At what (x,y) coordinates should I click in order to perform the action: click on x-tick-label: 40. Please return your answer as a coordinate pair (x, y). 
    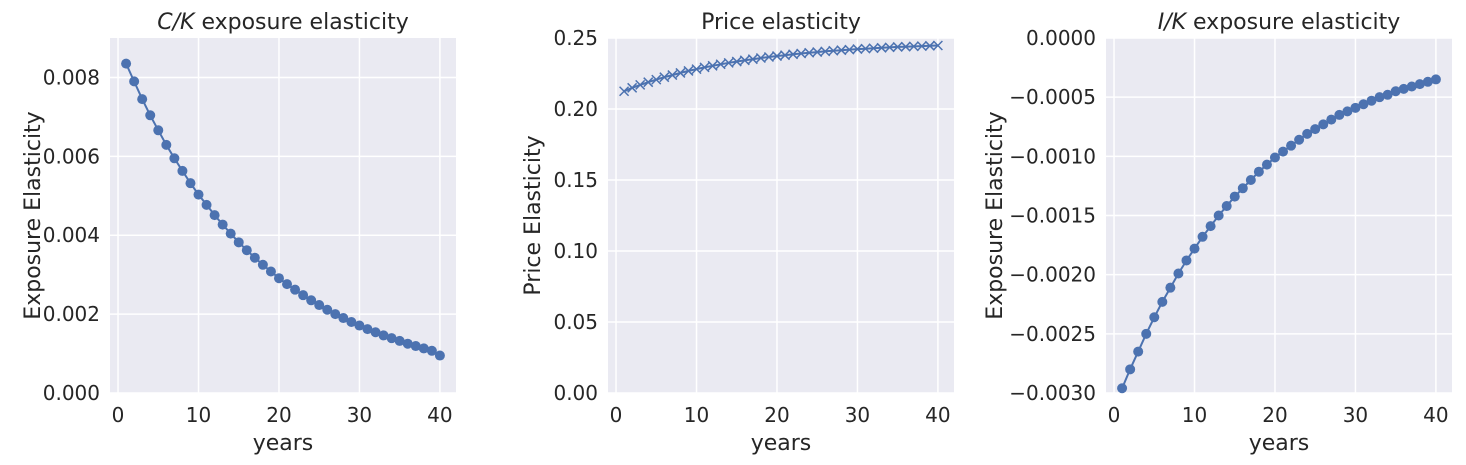
    Looking at the image, I should click on (937, 415).